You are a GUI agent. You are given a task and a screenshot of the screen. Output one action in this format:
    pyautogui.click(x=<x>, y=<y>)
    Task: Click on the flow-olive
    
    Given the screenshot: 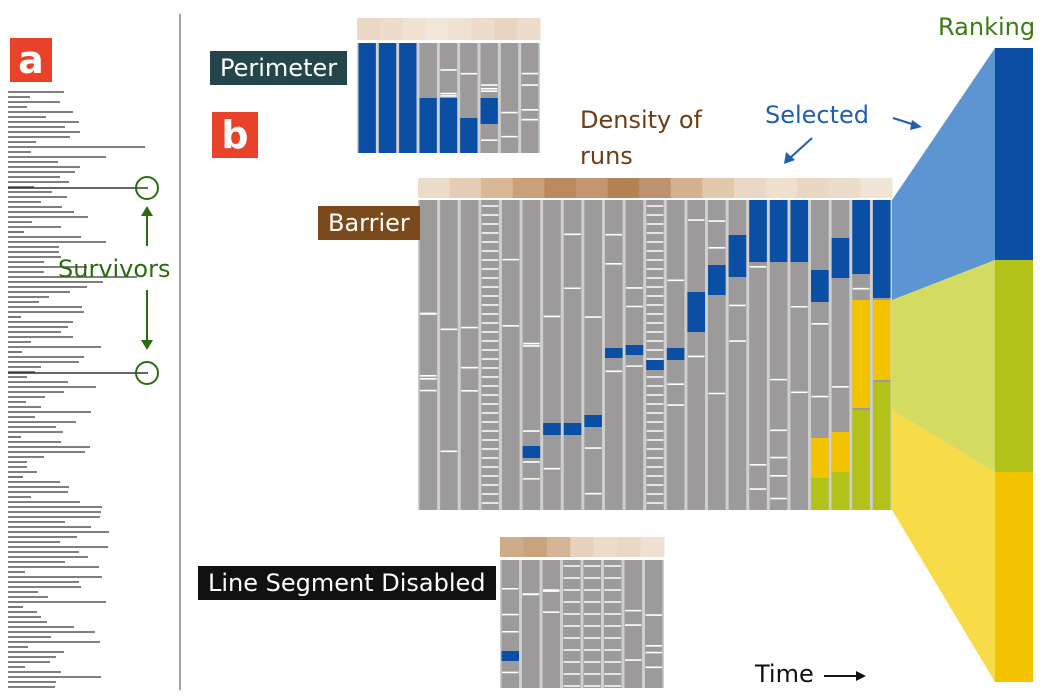 What is the action you would take?
    pyautogui.click(x=943, y=366)
    